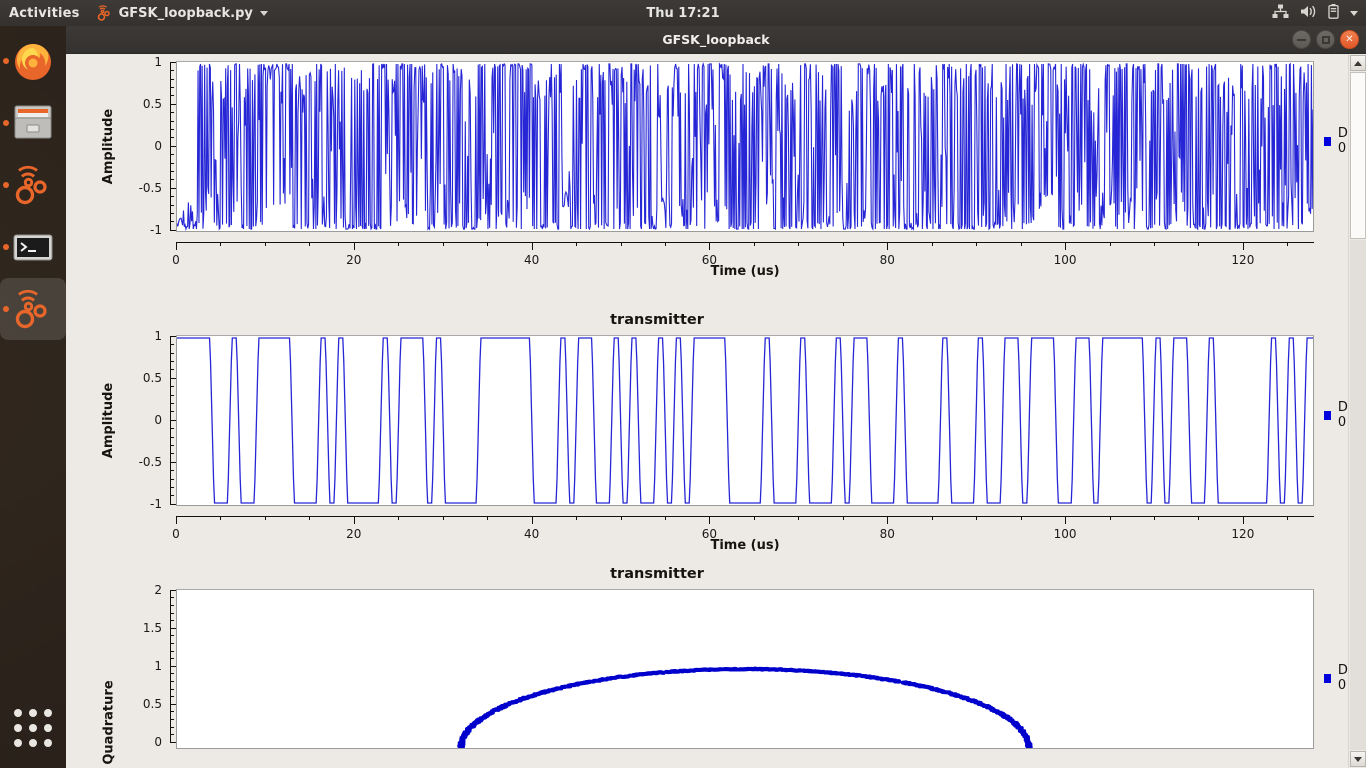 The width and height of the screenshot is (1366, 768). What do you see at coordinates (109, 146) in the screenshot?
I see `plot1-ylabel: Amplitude` at bounding box center [109, 146].